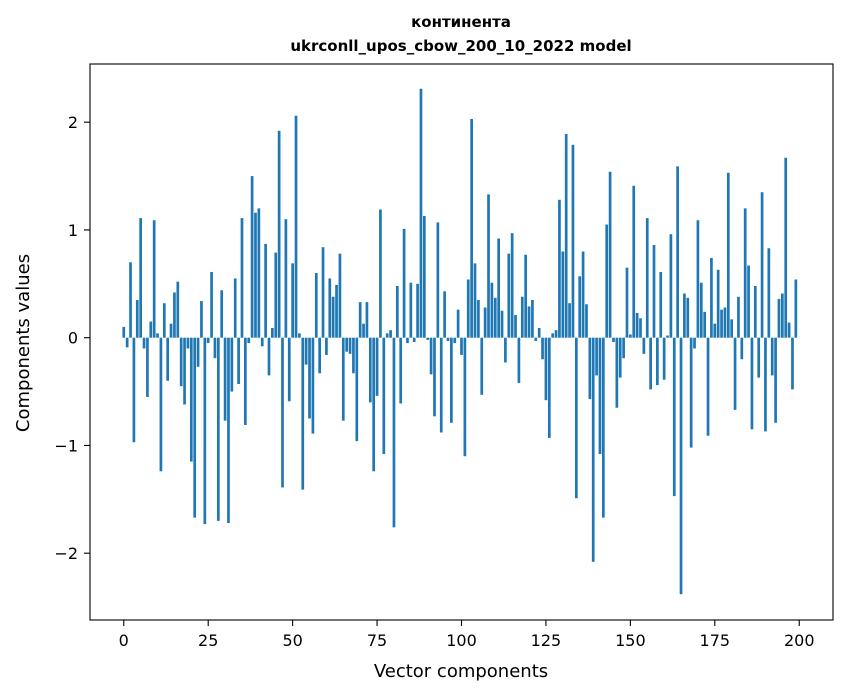 Image resolution: width=847 pixels, height=700 pixels. Describe the element at coordinates (66, 553) in the screenshot. I see `y-tick-label: −2` at that location.